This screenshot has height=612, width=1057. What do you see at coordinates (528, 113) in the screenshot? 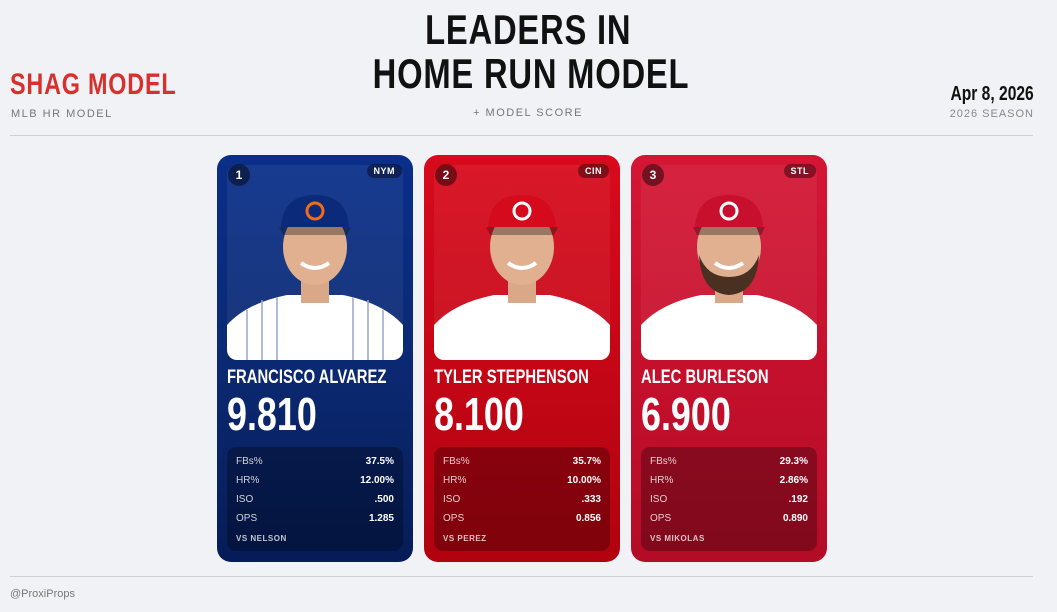
I see `subtitle: + MODEL SCORE` at bounding box center [528, 113].